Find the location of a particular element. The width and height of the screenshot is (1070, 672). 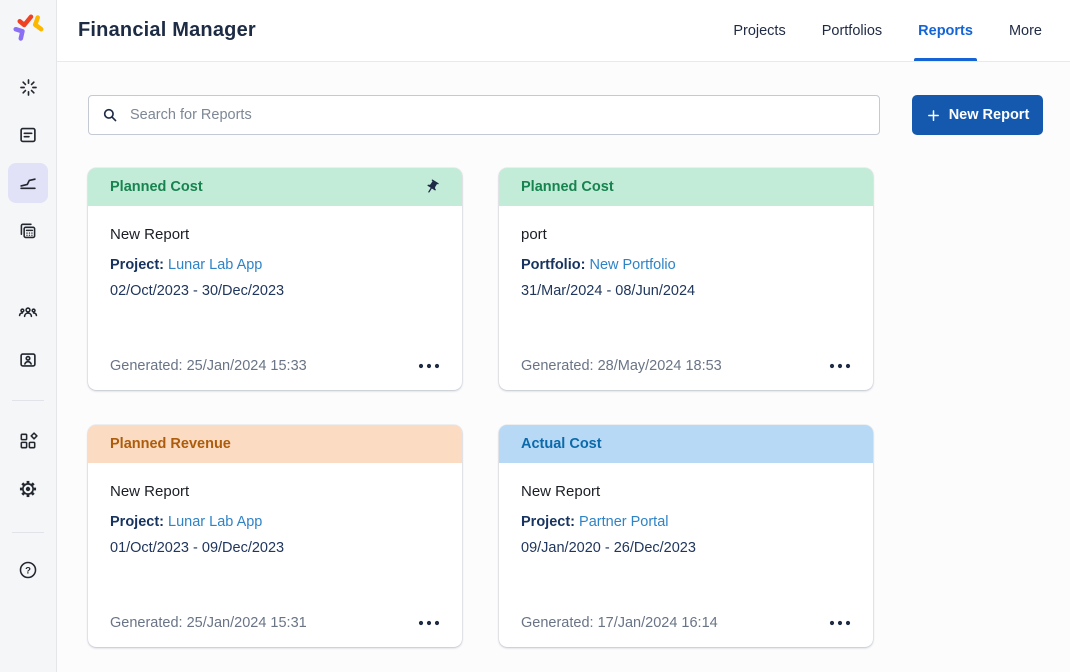

primary-nav: Projects Portfolios Reports More is located at coordinates (887, 30).